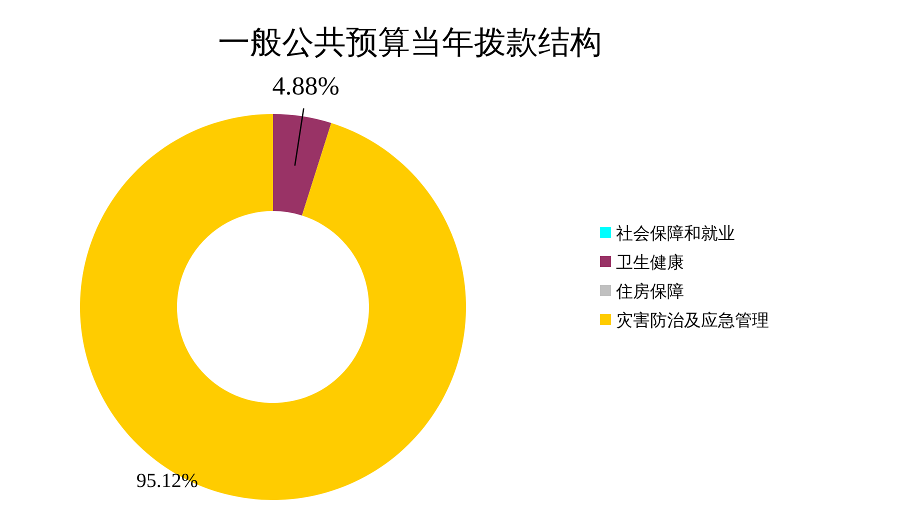 This screenshot has height=529, width=907. What do you see at coordinates (410, 42) in the screenshot?
I see `chart-title: 一般公共预算当年拨款结构` at bounding box center [410, 42].